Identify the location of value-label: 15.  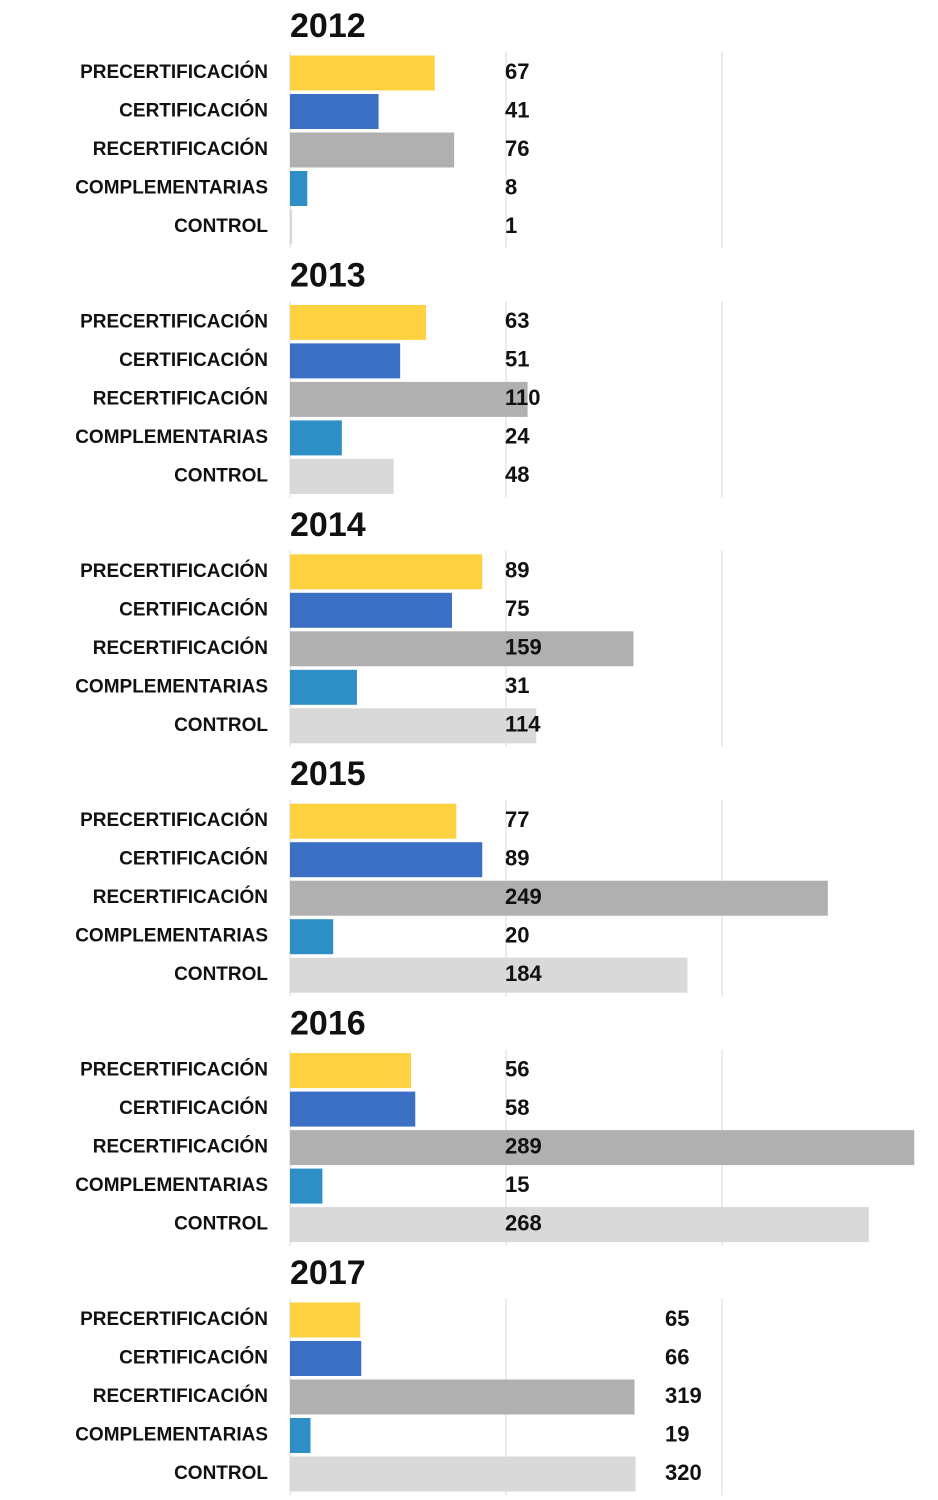
(517, 1184).